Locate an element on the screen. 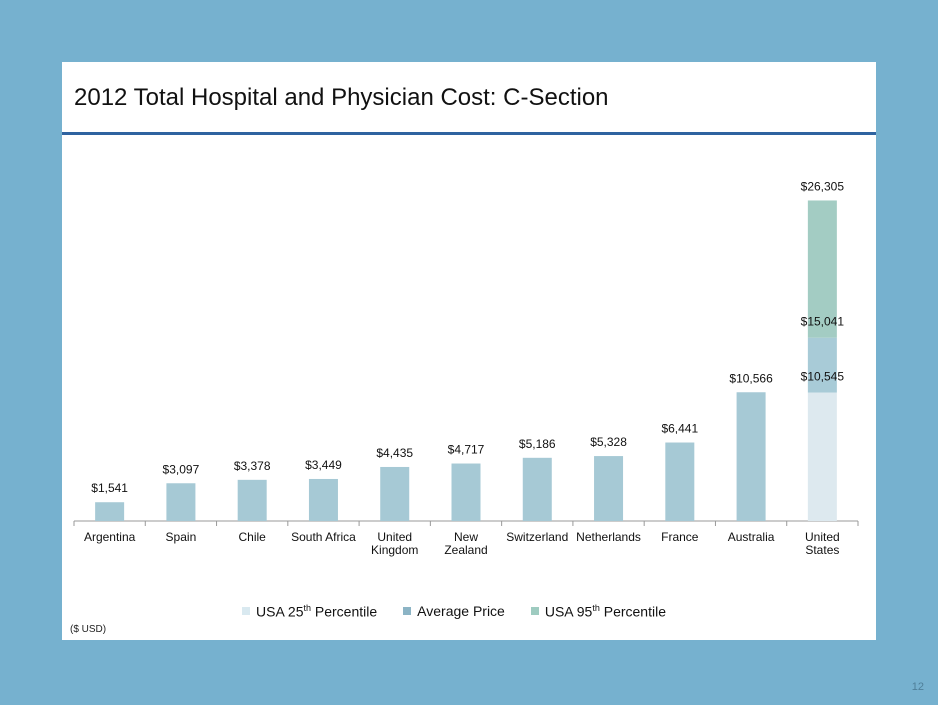 The width and height of the screenshot is (938, 705). bar-new-zealand is located at coordinates (466, 492).